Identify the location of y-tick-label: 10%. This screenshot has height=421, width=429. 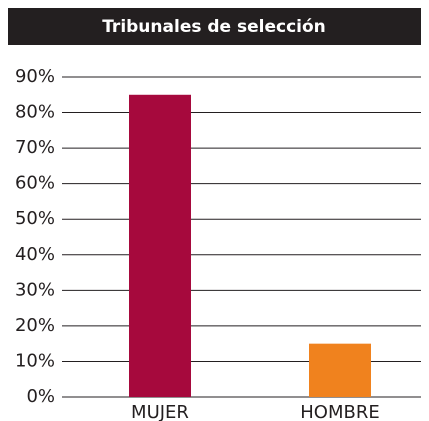
(35, 360).